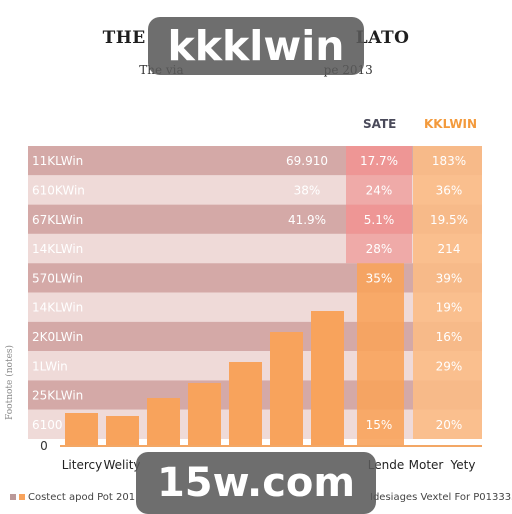 The height and width of the screenshot is (514, 512). What do you see at coordinates (10, 382) in the screenshot?
I see `y-axis-label: Footnote (notes)` at bounding box center [10, 382].